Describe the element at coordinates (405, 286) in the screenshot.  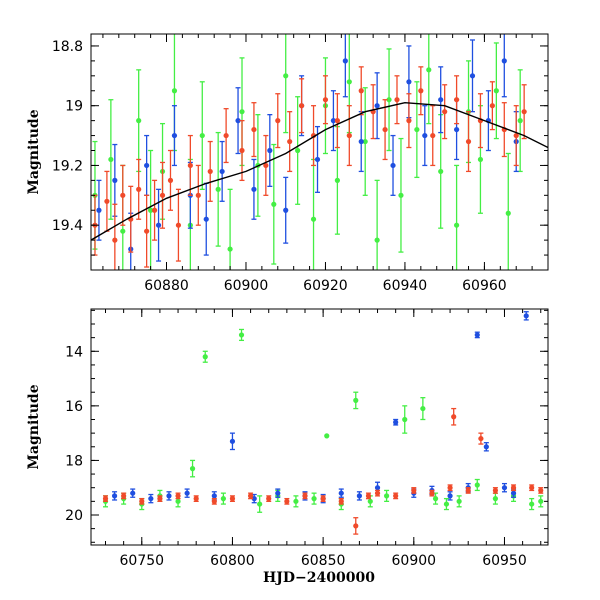
I see `top-x-tick-label: 60940` at that location.